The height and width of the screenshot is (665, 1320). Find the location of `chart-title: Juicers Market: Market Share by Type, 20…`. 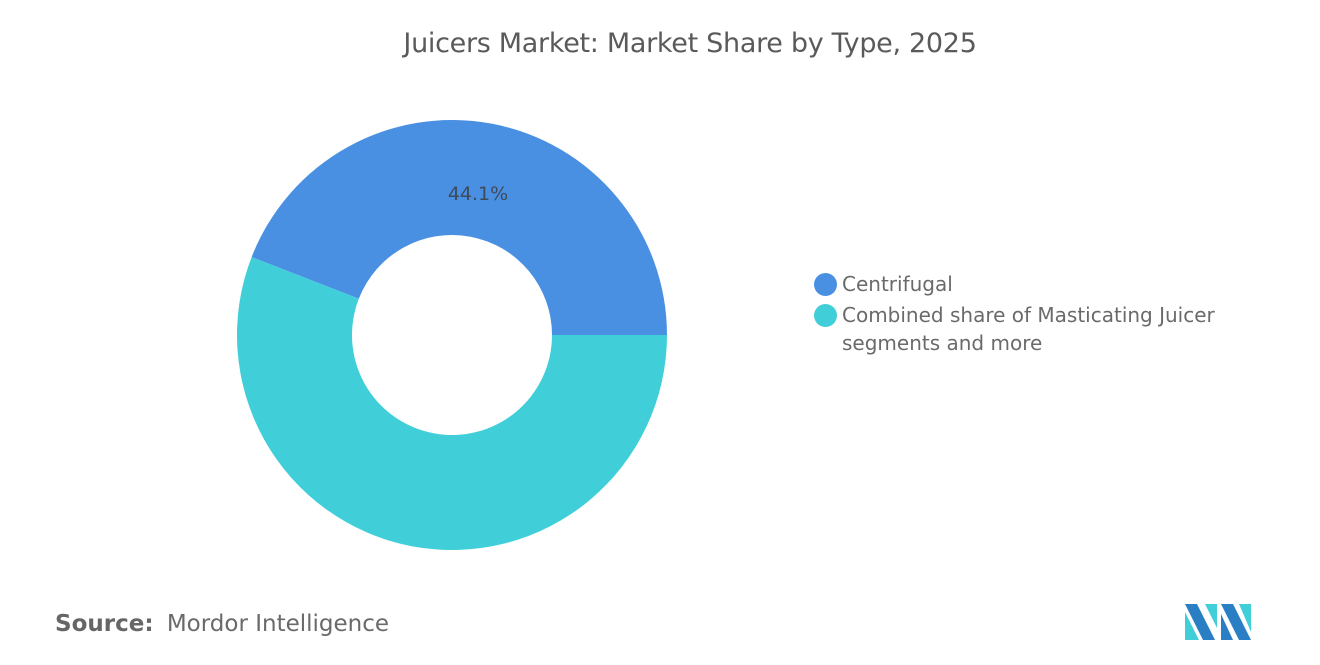

chart-title: Juicers Market: Market Share by Type, 20… is located at coordinates (690, 43).